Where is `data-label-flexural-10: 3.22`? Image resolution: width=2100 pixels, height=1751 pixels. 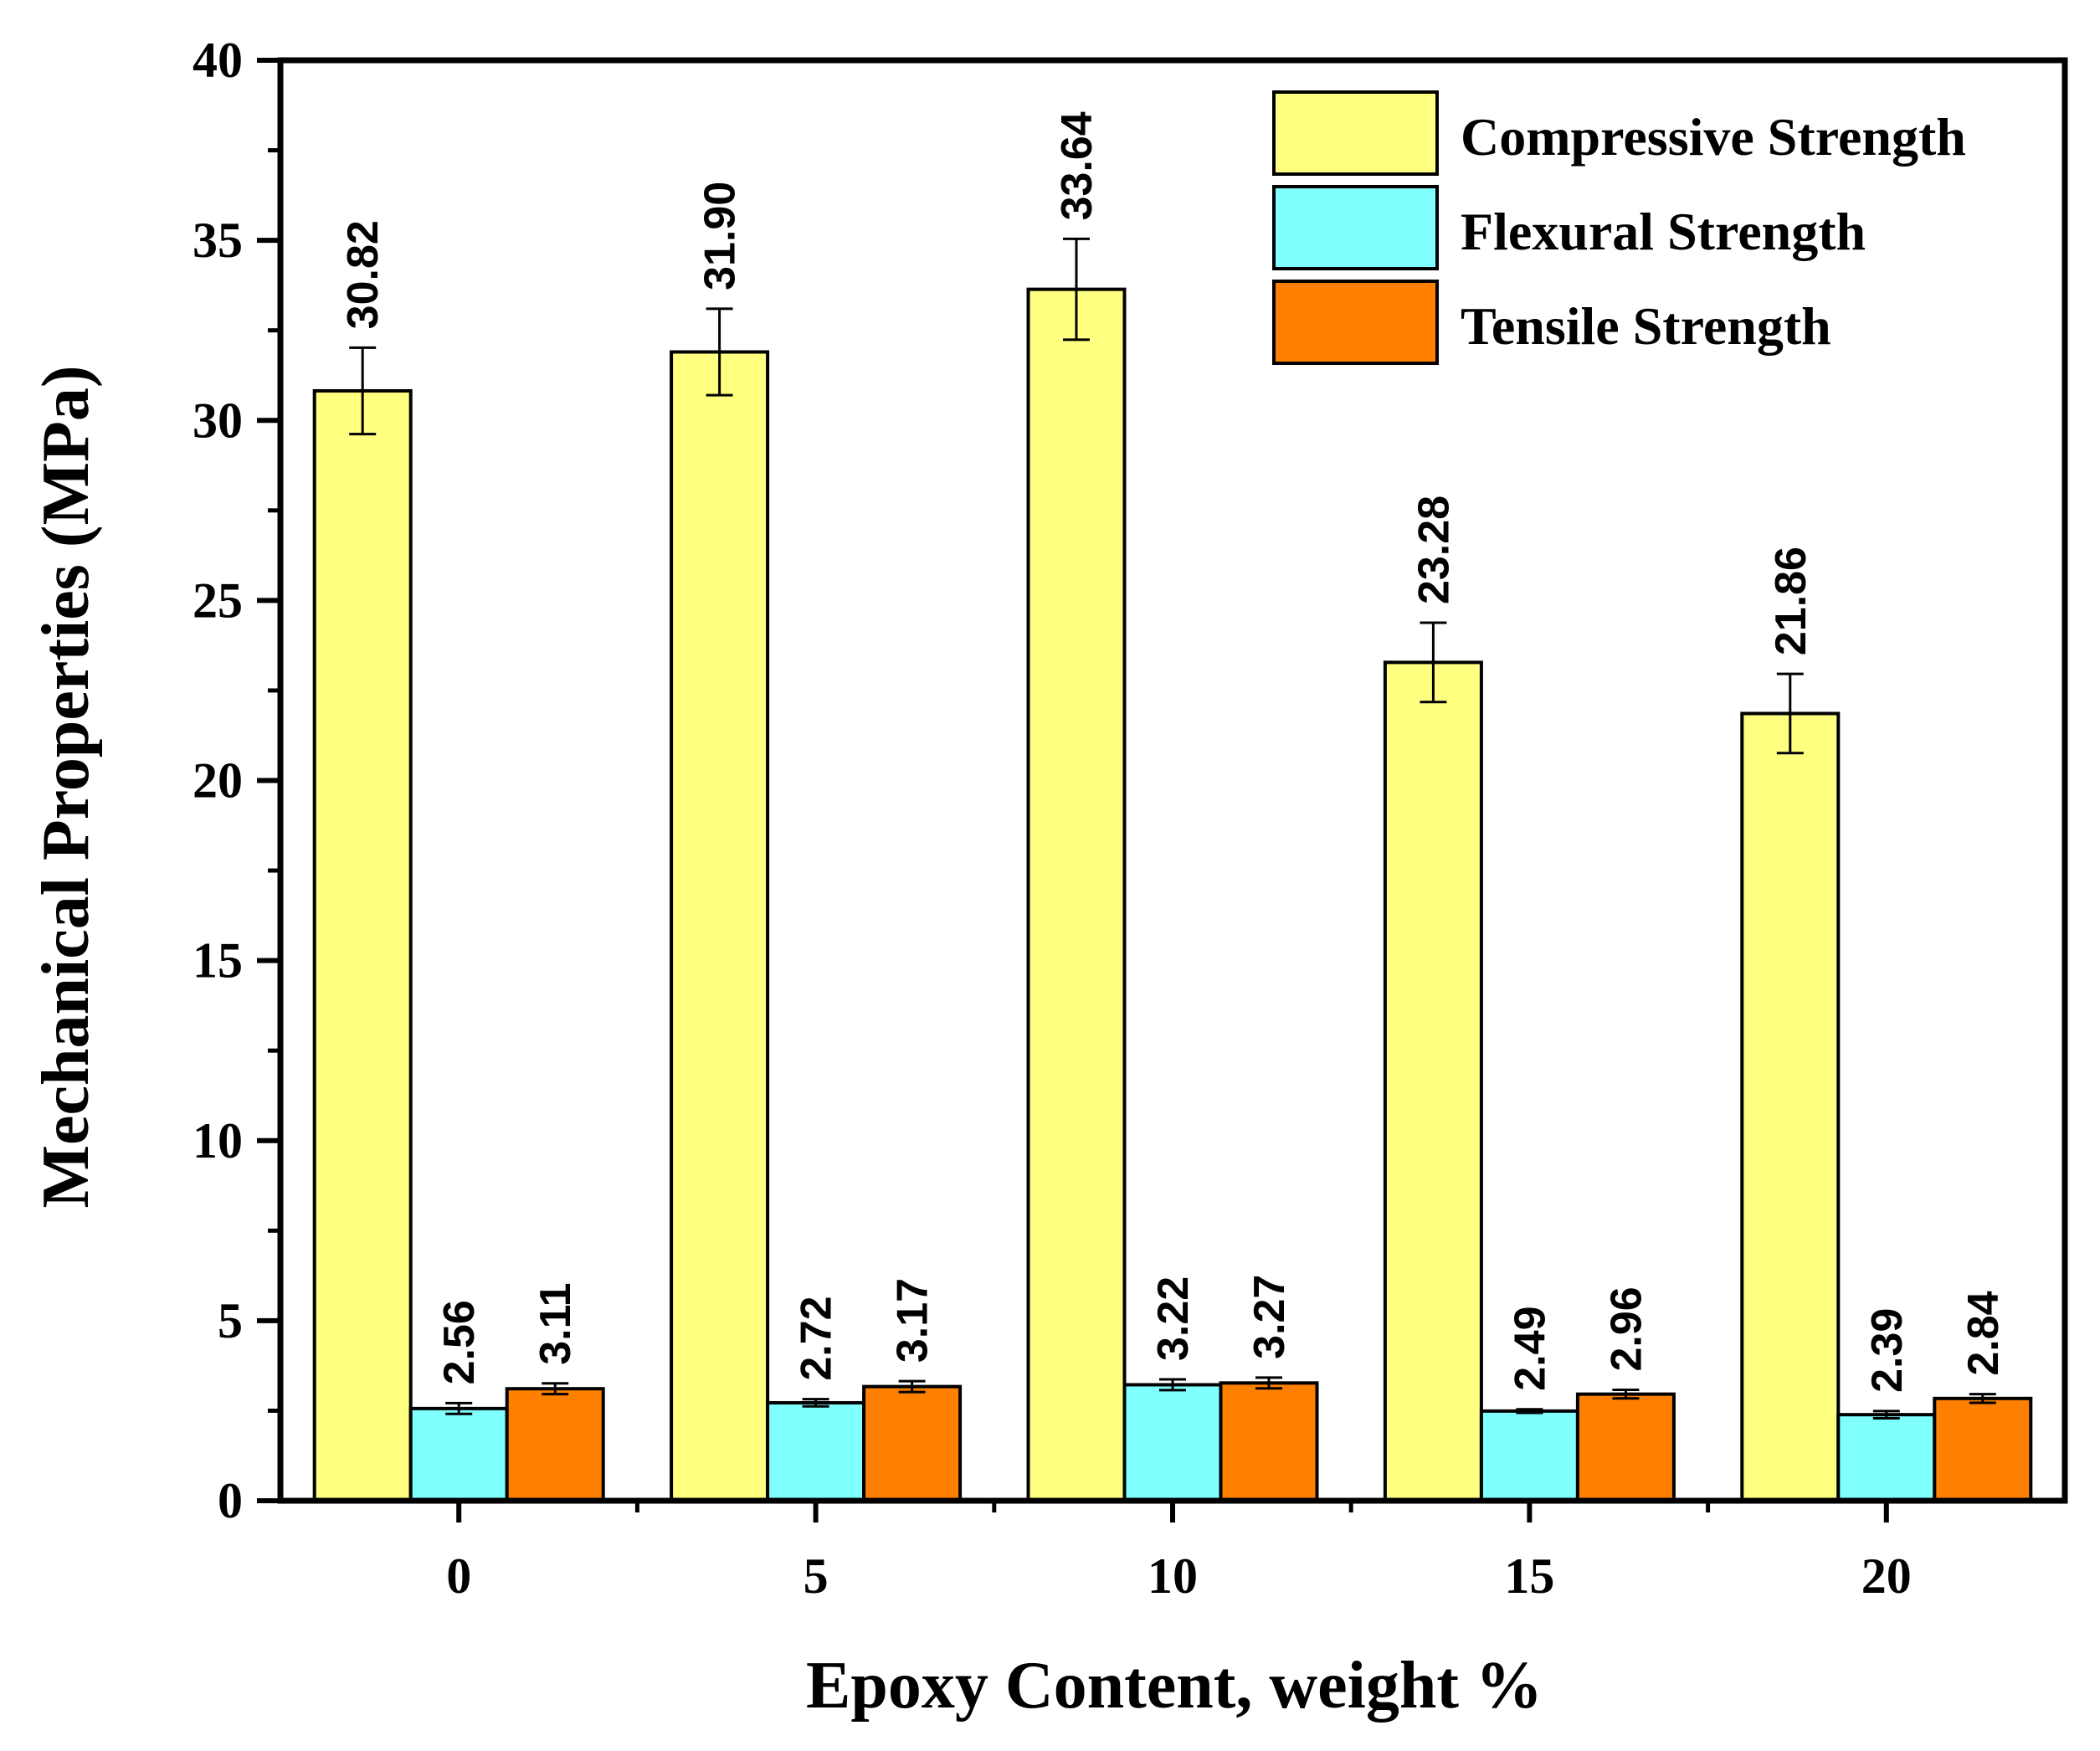 data-label-flexural-10: 3.22 is located at coordinates (1173, 1318).